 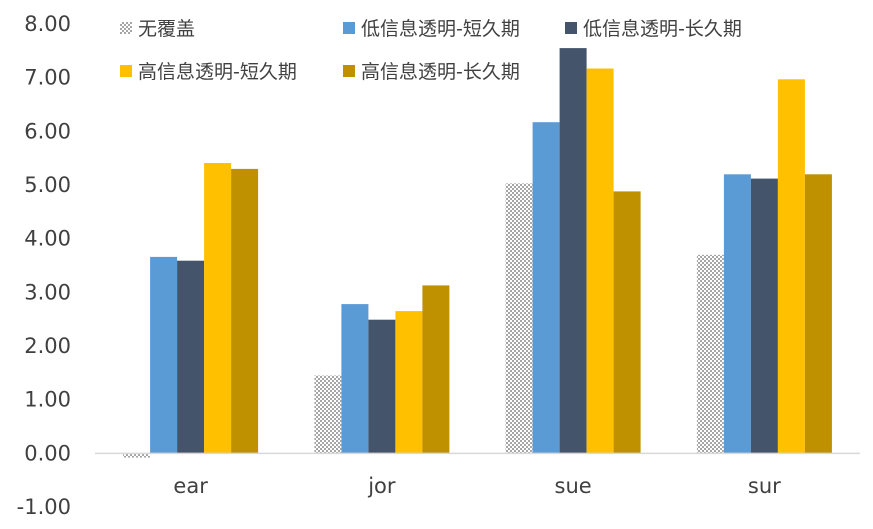 What do you see at coordinates (47, 453) in the screenshot?
I see `y-tick-label: 0.00` at bounding box center [47, 453].